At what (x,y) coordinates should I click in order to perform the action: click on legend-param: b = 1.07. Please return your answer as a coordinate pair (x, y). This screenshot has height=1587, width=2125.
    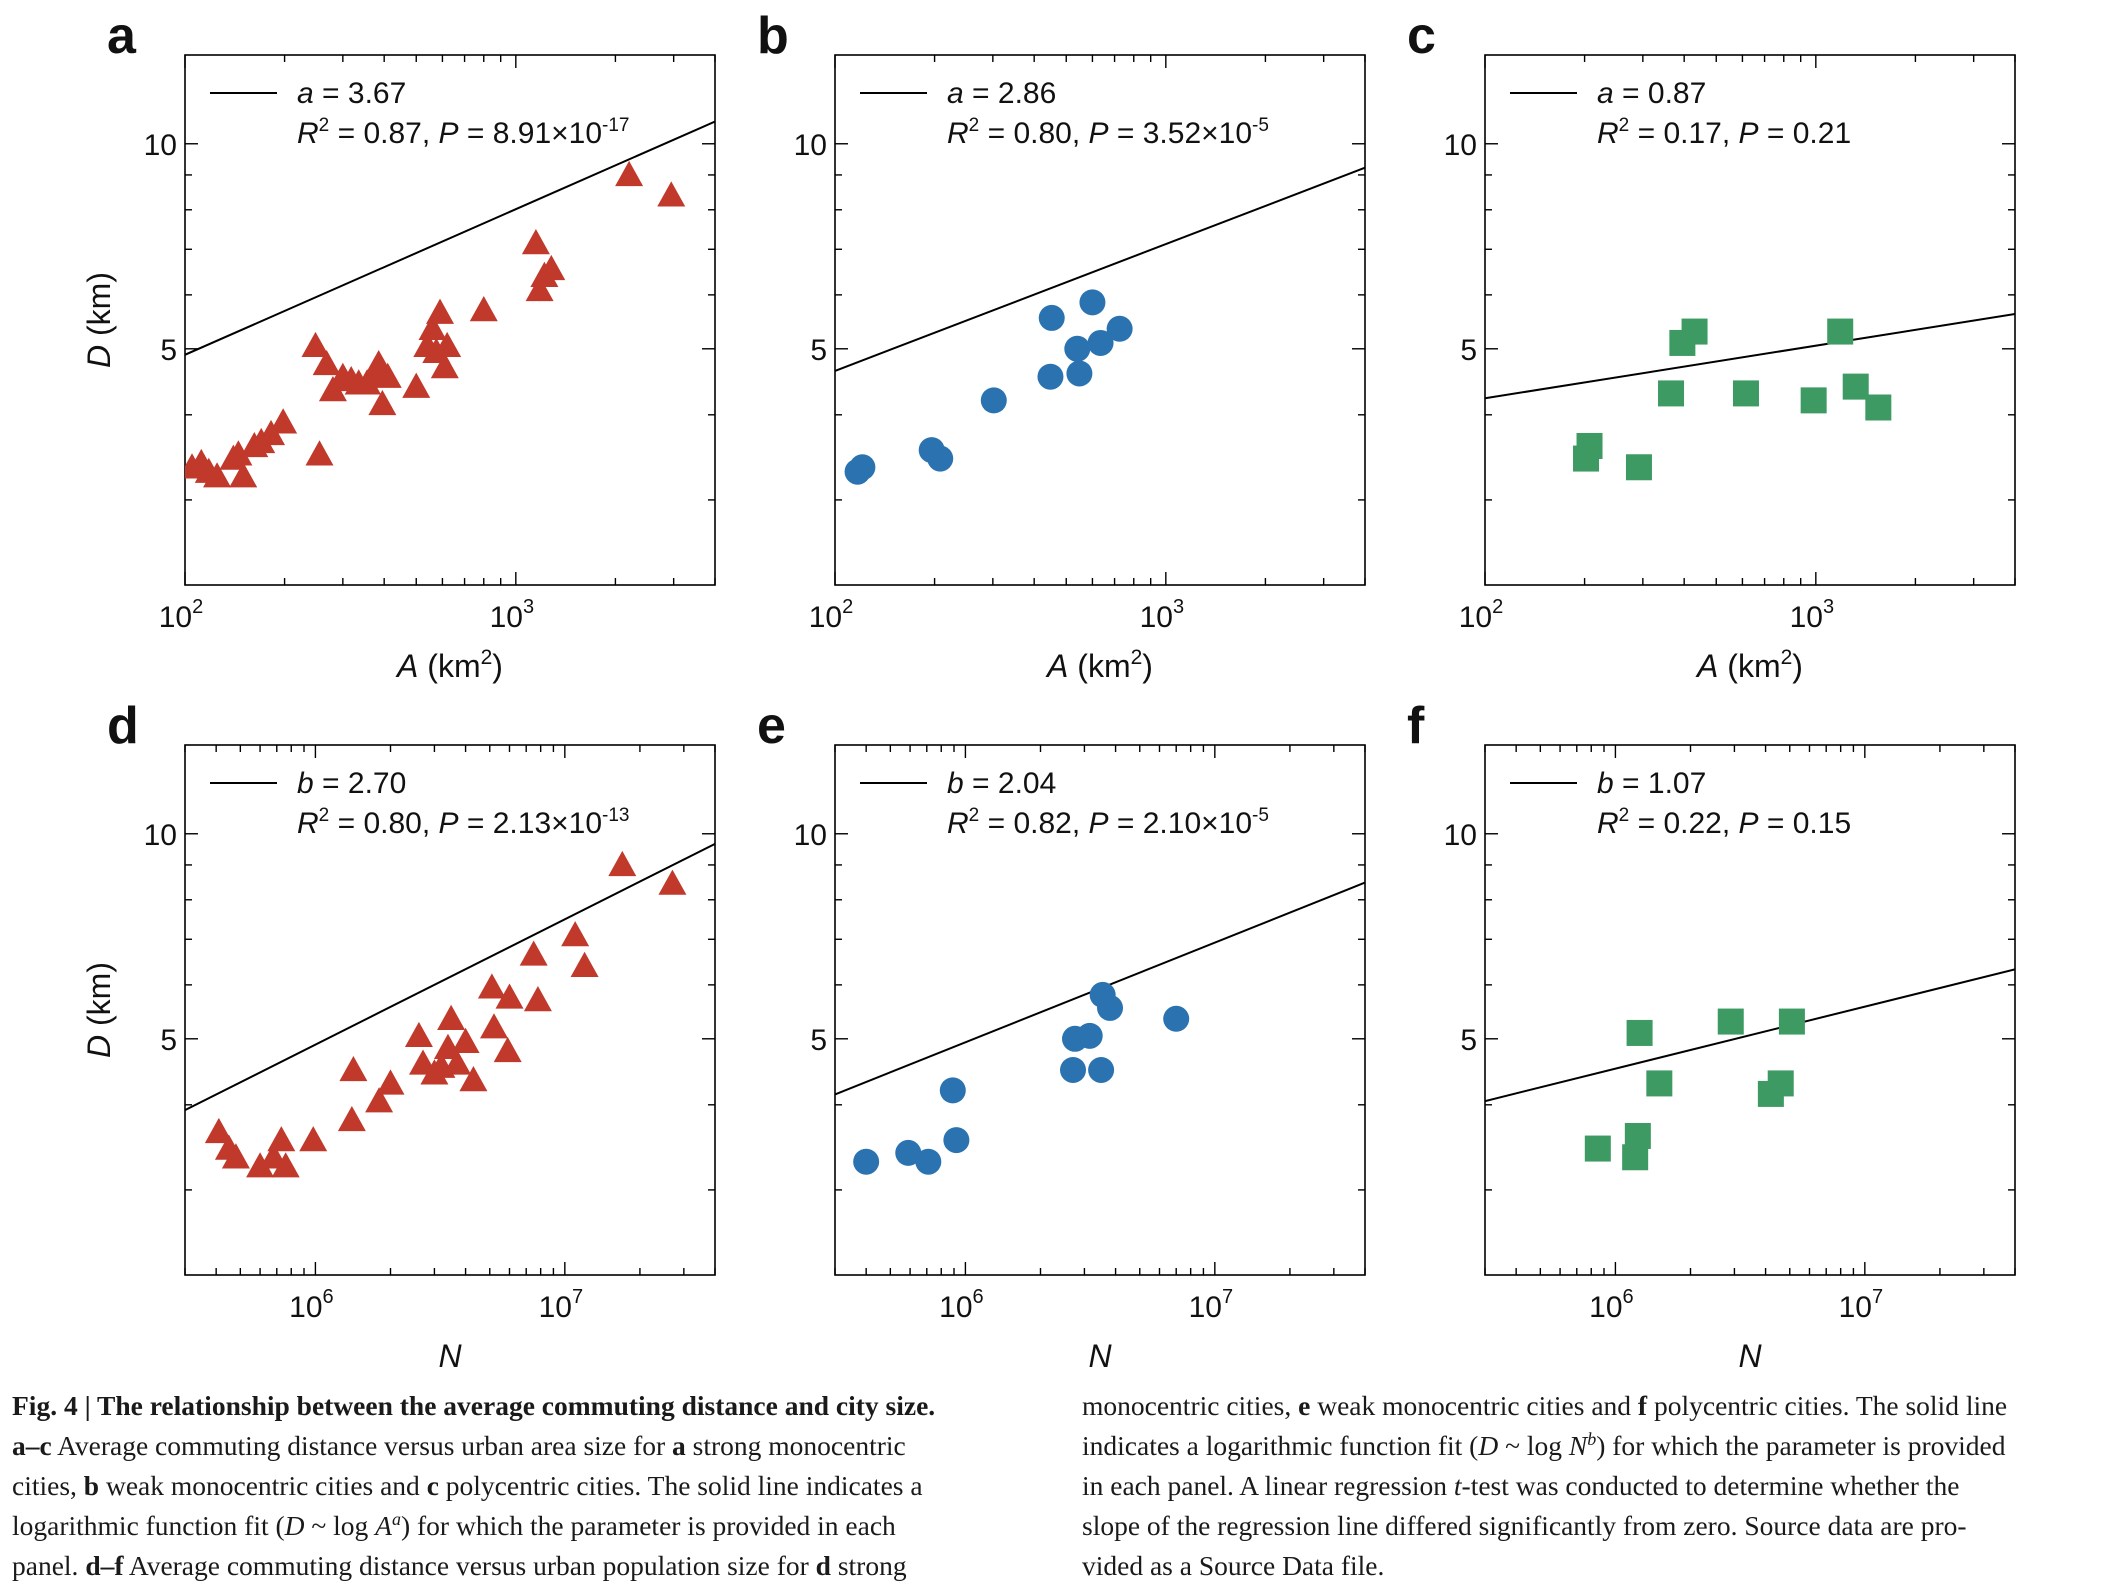
    Looking at the image, I should click on (1651, 783).